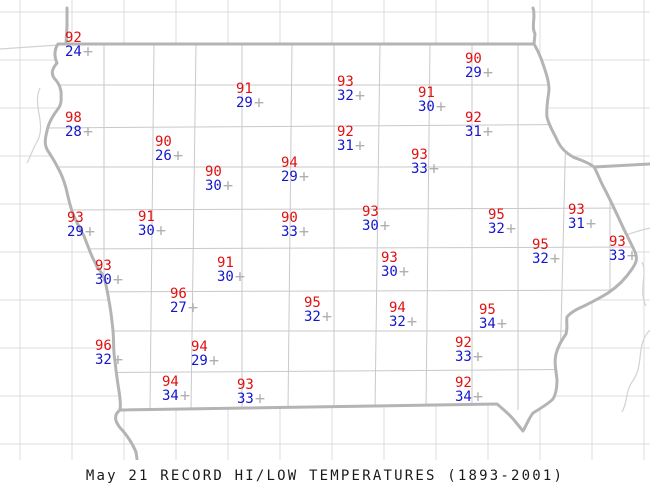  What do you see at coordinates (184, 308) in the screenshot?
I see `record-low-value: 27+` at bounding box center [184, 308].